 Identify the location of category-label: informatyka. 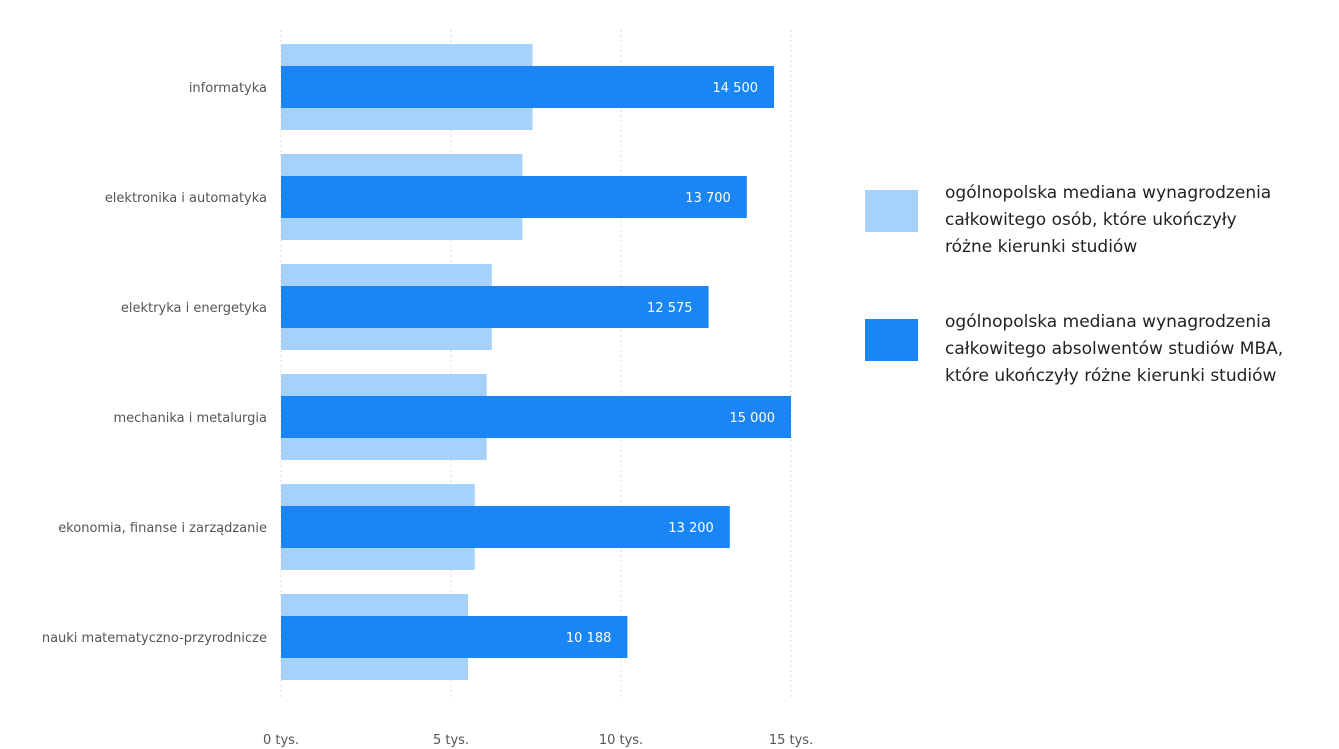
(228, 88).